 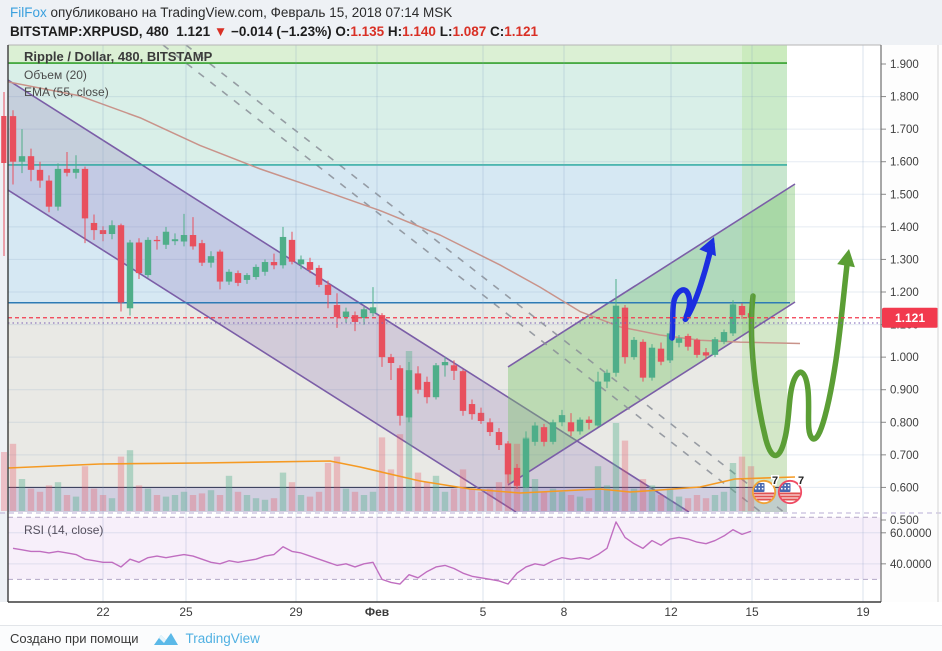 I want to click on symbol-name: BITSTAMP:XRPUSD, 480, so click(x=89, y=31).